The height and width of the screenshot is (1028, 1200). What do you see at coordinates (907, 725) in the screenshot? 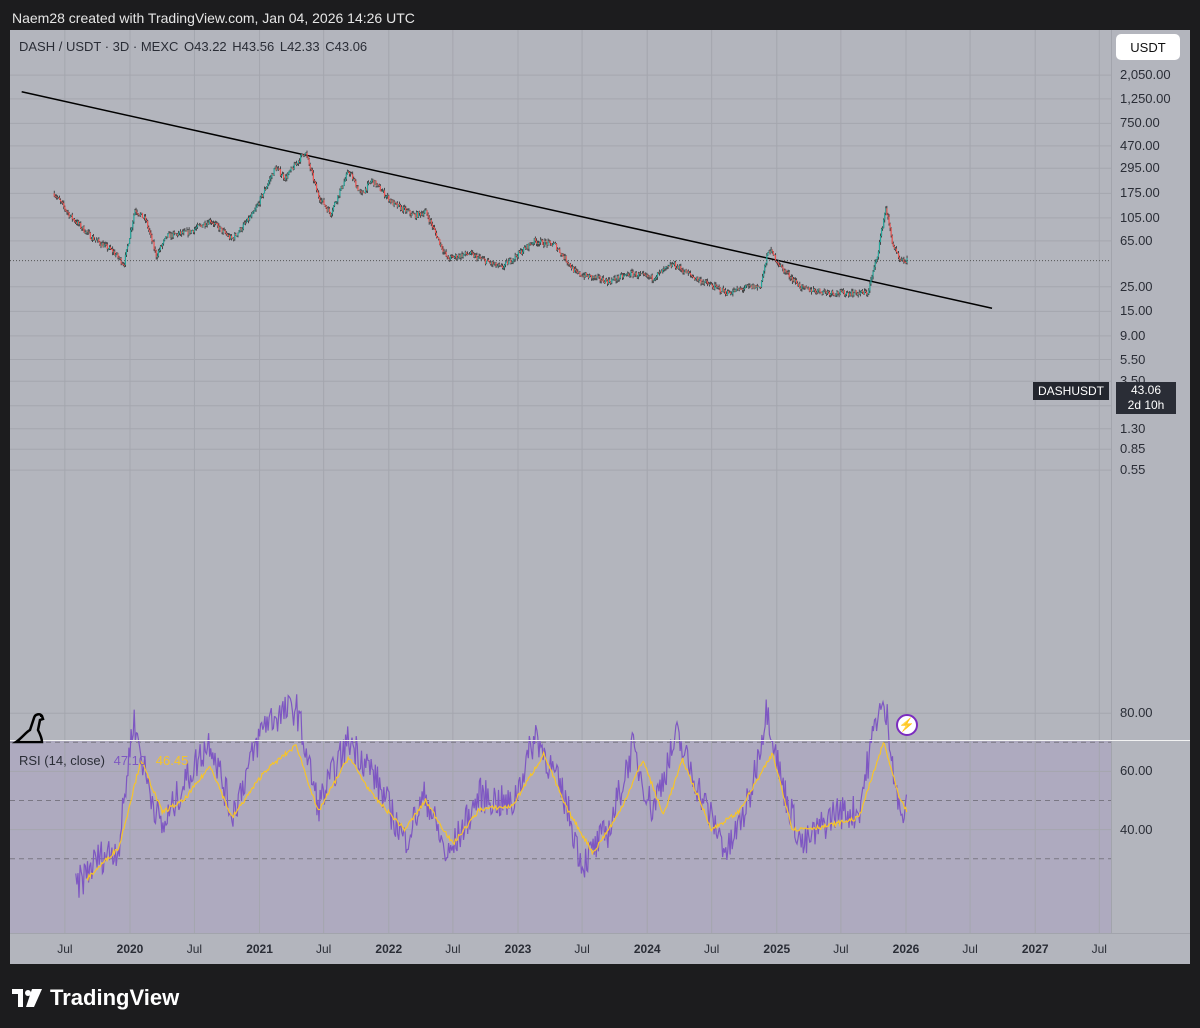
I see `lightning-icon: ⚡` at bounding box center [907, 725].